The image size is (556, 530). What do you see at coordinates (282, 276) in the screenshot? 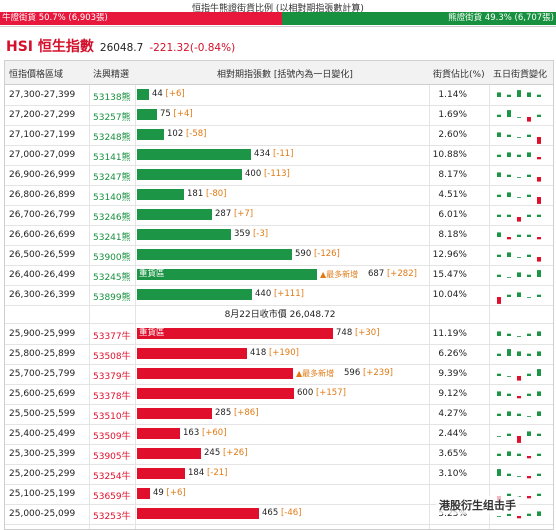
I see `contracts-bar-area: 重貨區 ▲最多新增 687 [+282]` at bounding box center [282, 276].